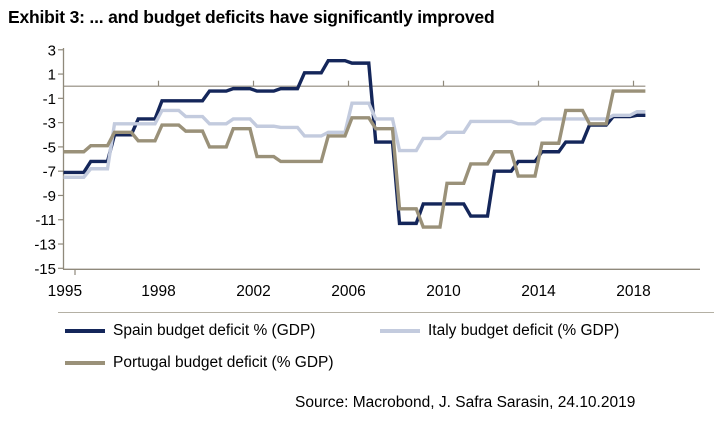  What do you see at coordinates (85, 363) in the screenshot?
I see `portugal-line-swatch` at bounding box center [85, 363].